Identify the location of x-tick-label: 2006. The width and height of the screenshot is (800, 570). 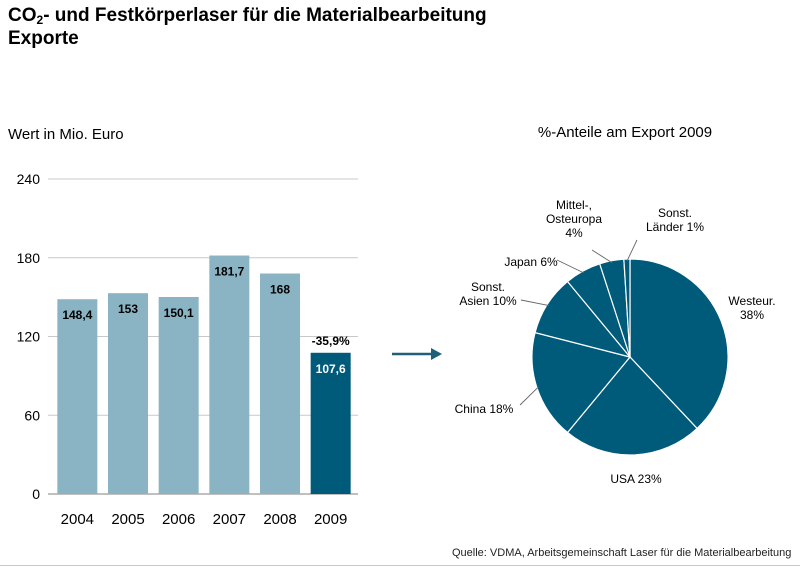
(178, 519).